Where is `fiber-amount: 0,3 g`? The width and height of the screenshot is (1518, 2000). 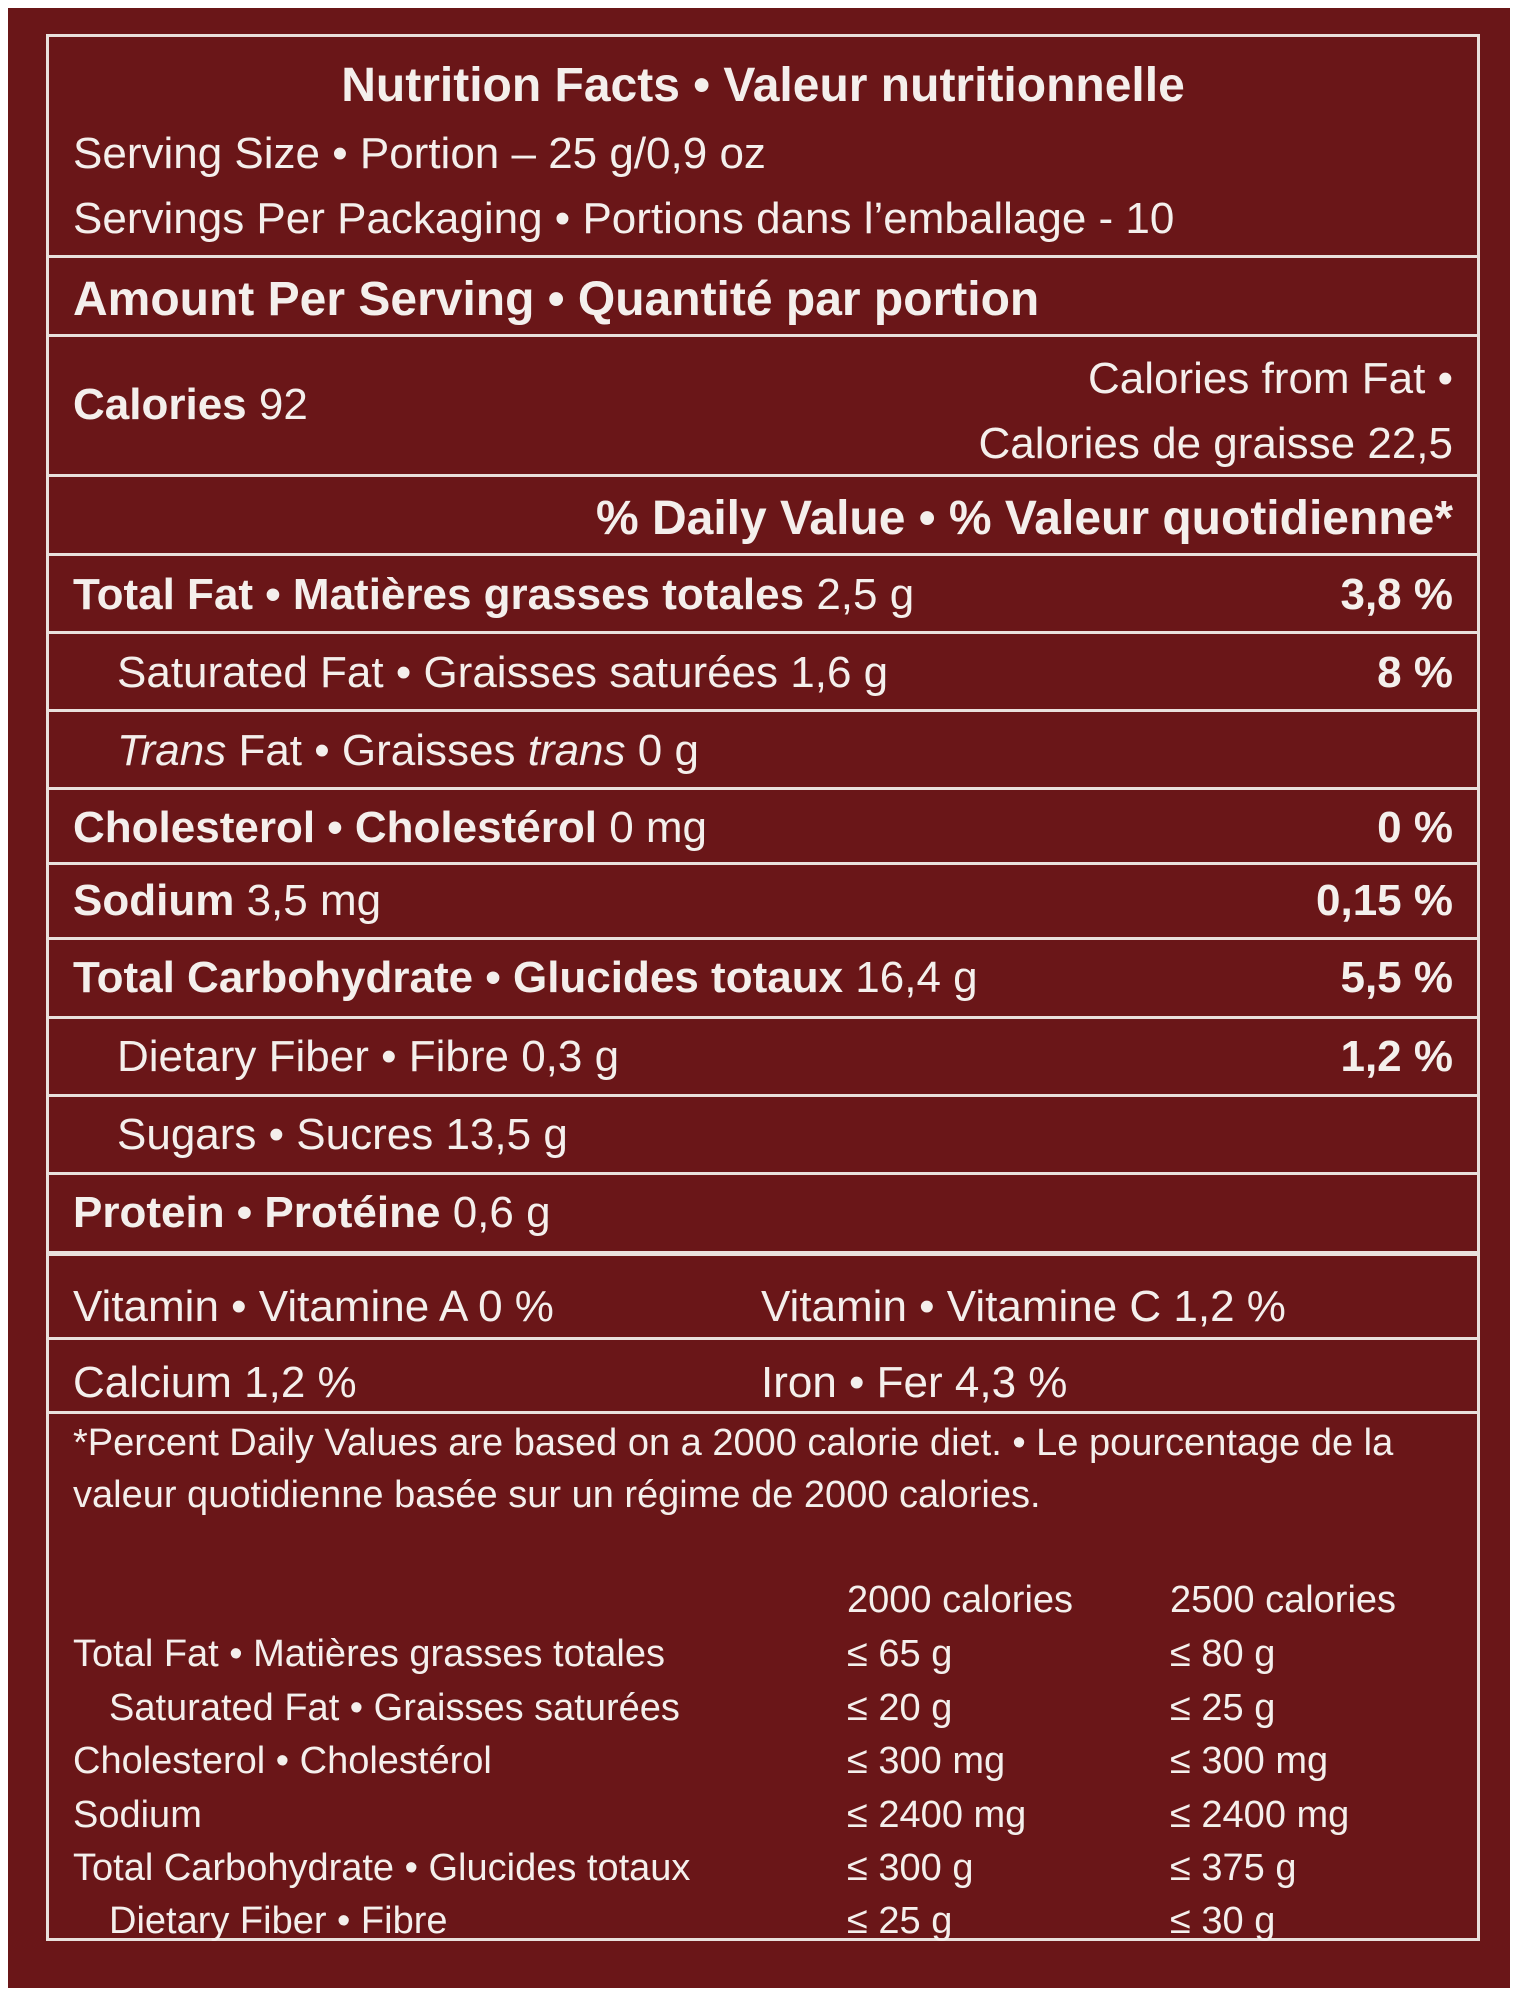 fiber-amount: 0,3 g is located at coordinates (570, 1056).